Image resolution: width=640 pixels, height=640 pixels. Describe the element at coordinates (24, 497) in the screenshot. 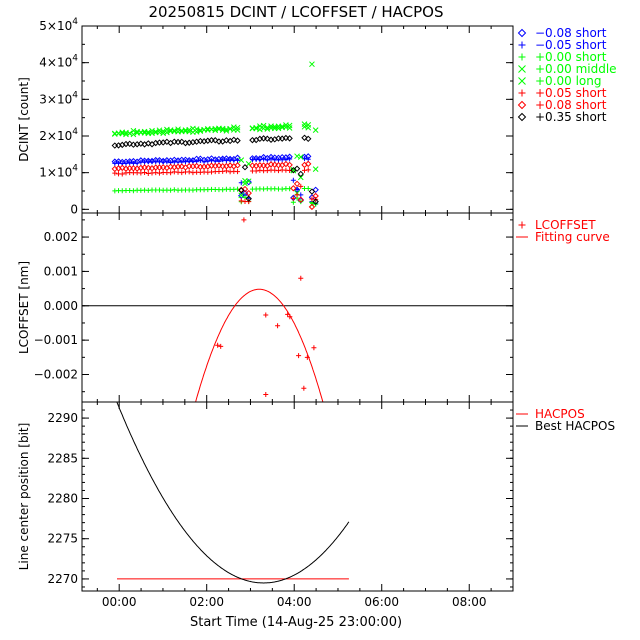

I see `y-axis-label: Line center position [bit]` at that location.